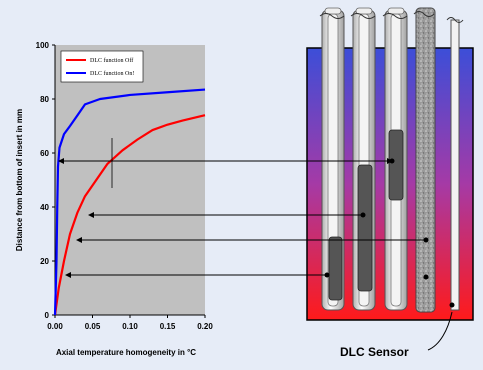 Image resolution: width=483 pixels, height=370 pixels. What do you see at coordinates (205, 326) in the screenshot?
I see `x-tick-label: 0.20` at bounding box center [205, 326].